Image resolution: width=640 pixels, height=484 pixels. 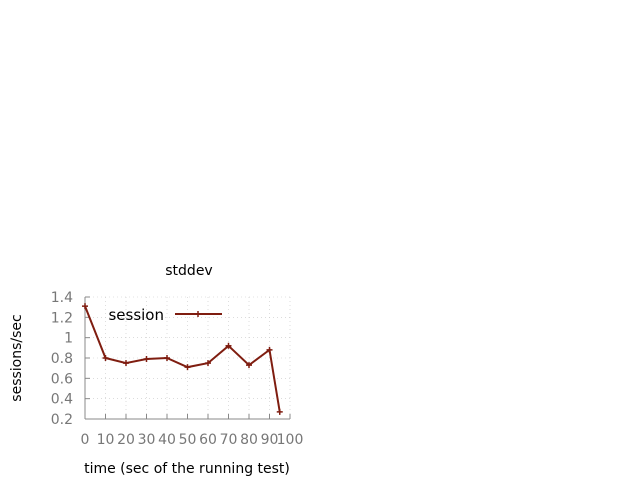 What do you see at coordinates (208, 440) in the screenshot?
I see `x-tick-label: 60` at bounding box center [208, 440].